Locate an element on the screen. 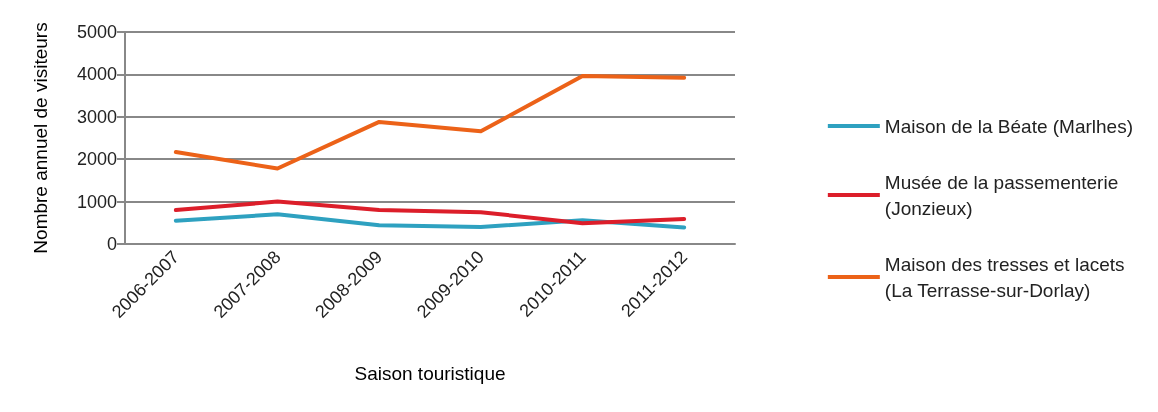  y-tick-label: 5000 is located at coordinates (96, 32).